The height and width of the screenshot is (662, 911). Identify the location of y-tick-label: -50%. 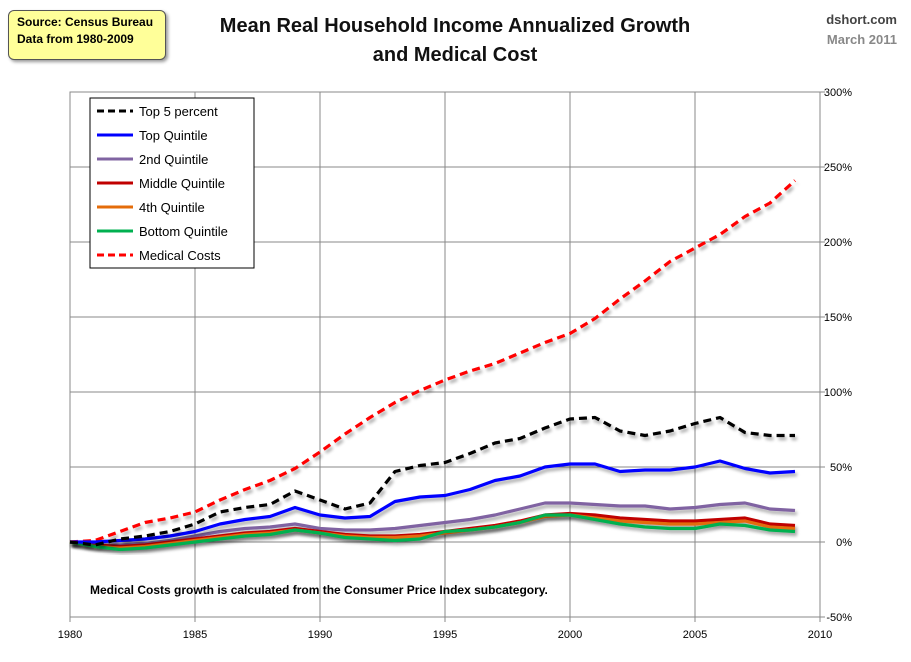
(839, 618).